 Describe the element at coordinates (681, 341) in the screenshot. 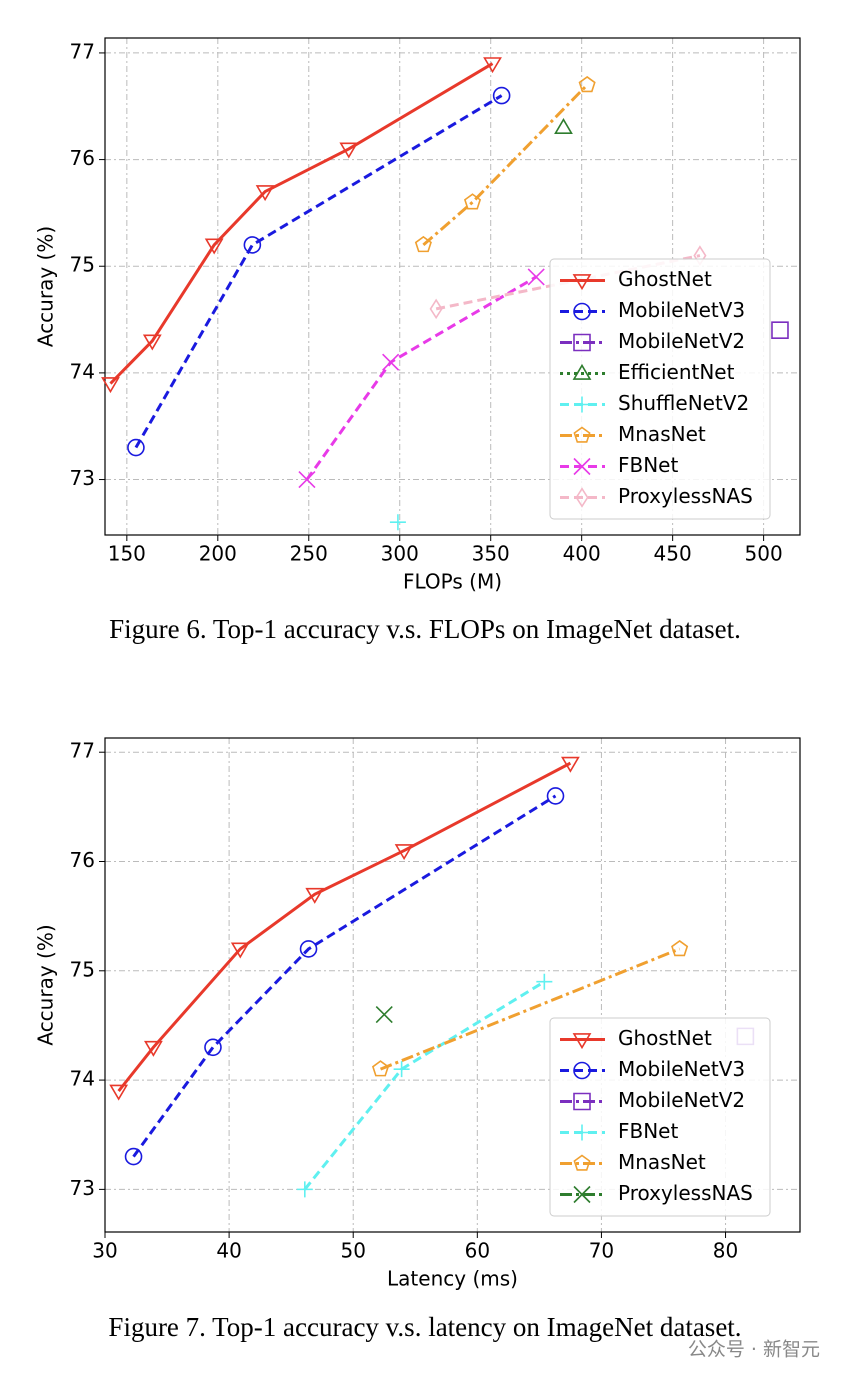

I see `legend-label: MobileNetV2` at that location.